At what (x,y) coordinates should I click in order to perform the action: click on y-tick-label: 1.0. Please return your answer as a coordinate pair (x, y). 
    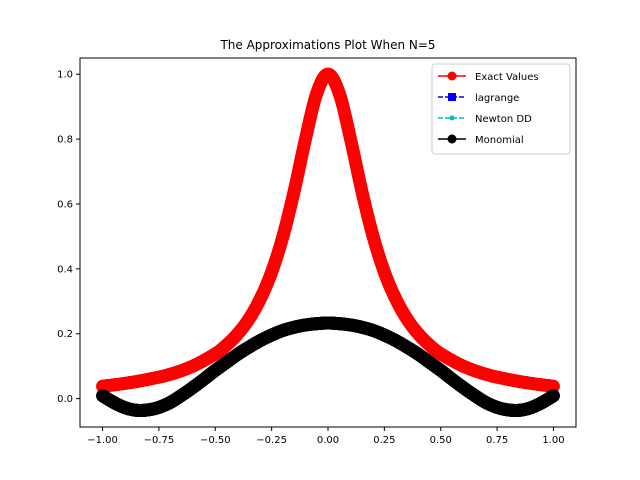
    Looking at the image, I should click on (65, 75).